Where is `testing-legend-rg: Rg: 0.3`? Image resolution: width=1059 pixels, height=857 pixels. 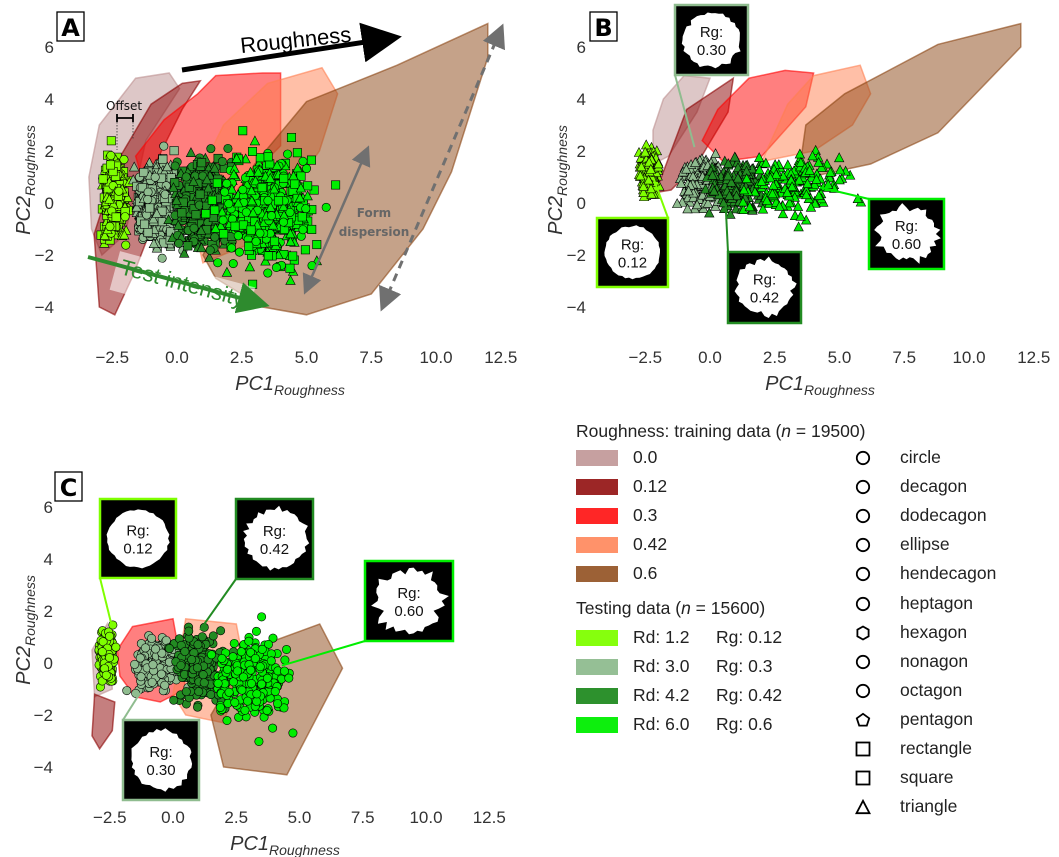
testing-legend-rg: Rg: 0.3 is located at coordinates (744, 666).